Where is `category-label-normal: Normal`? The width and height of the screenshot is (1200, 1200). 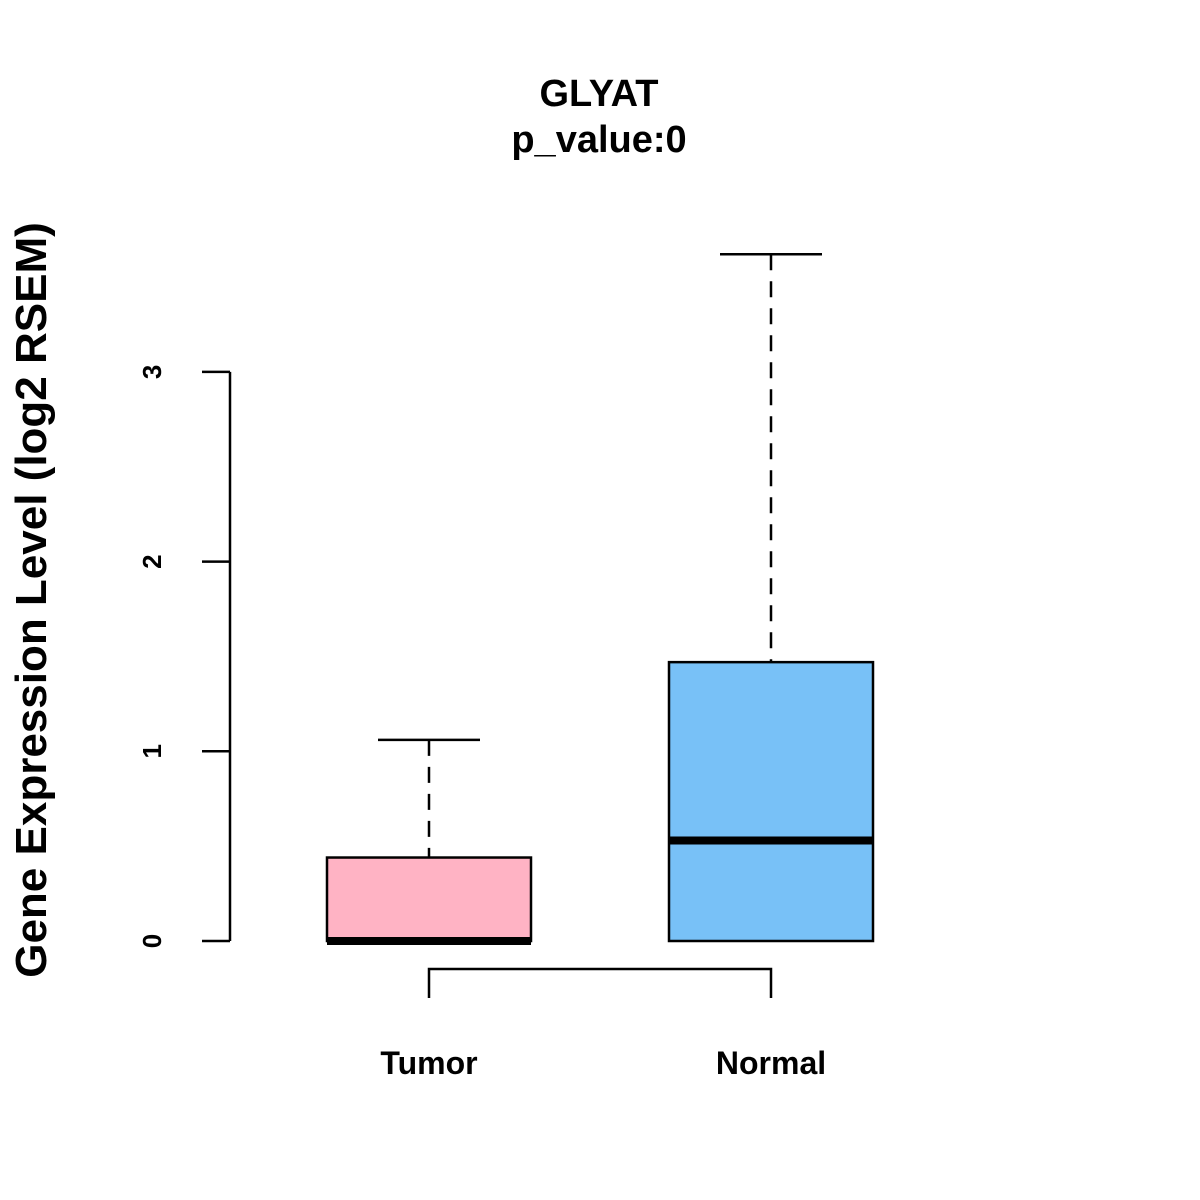
category-label-normal: Normal is located at coordinates (771, 1063).